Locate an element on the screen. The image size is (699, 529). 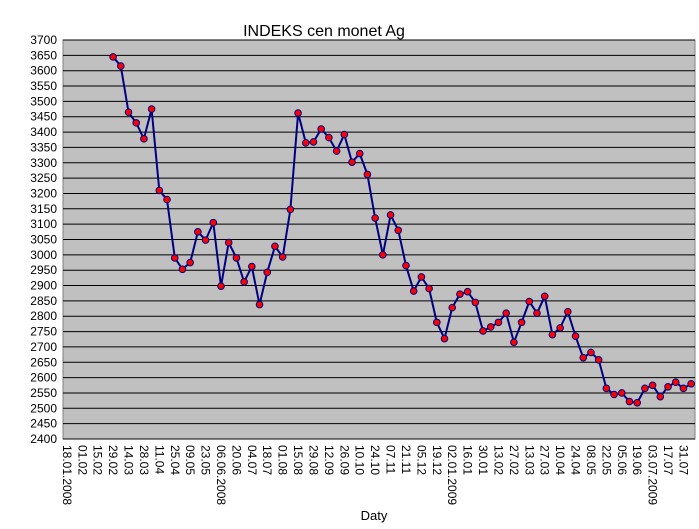
x-tick-label: 13.02 is located at coordinates (498, 460).